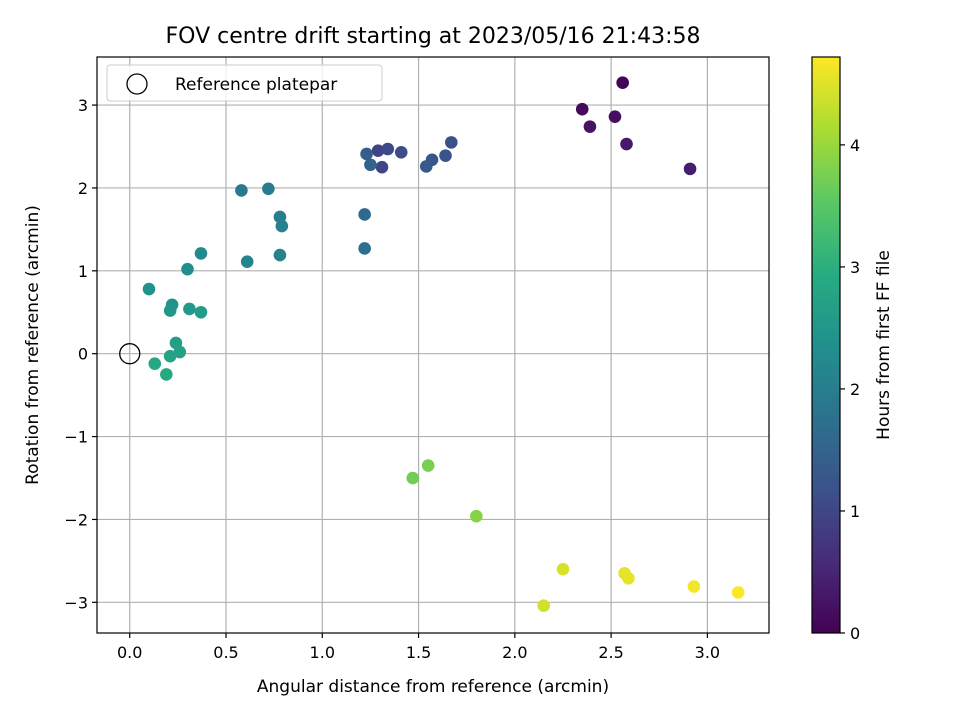 The image size is (960, 720). I want to click on y-tick-label: −1, so click(76, 437).